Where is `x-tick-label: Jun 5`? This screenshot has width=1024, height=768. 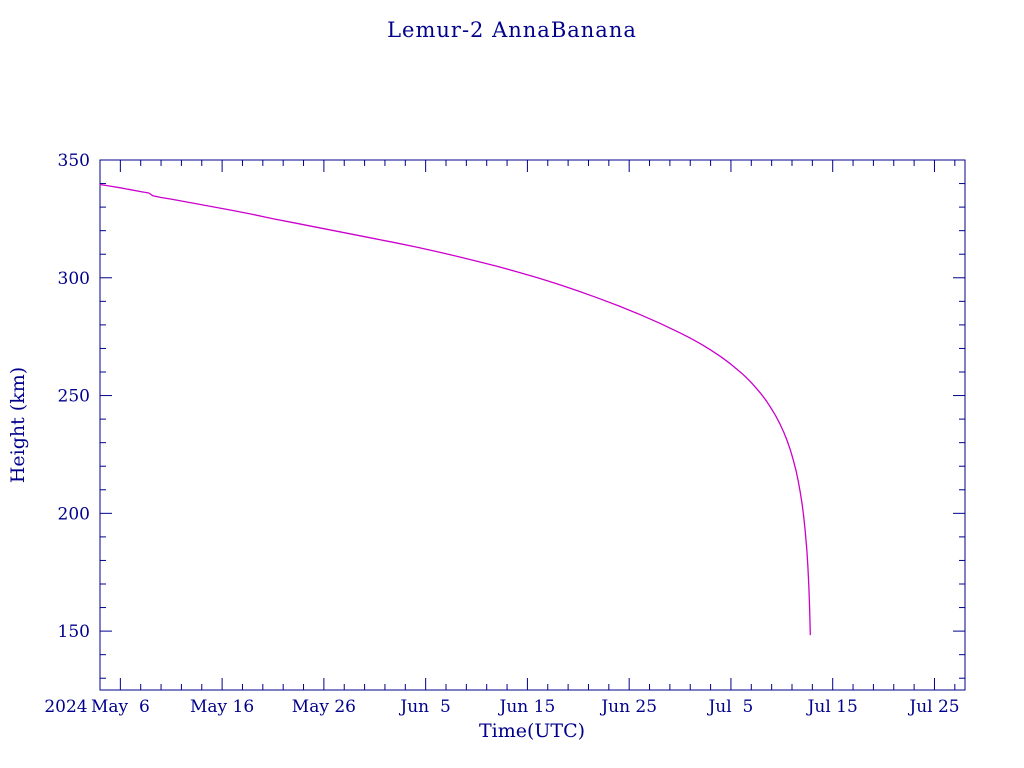 x-tick-label: Jun 5 is located at coordinates (424, 707).